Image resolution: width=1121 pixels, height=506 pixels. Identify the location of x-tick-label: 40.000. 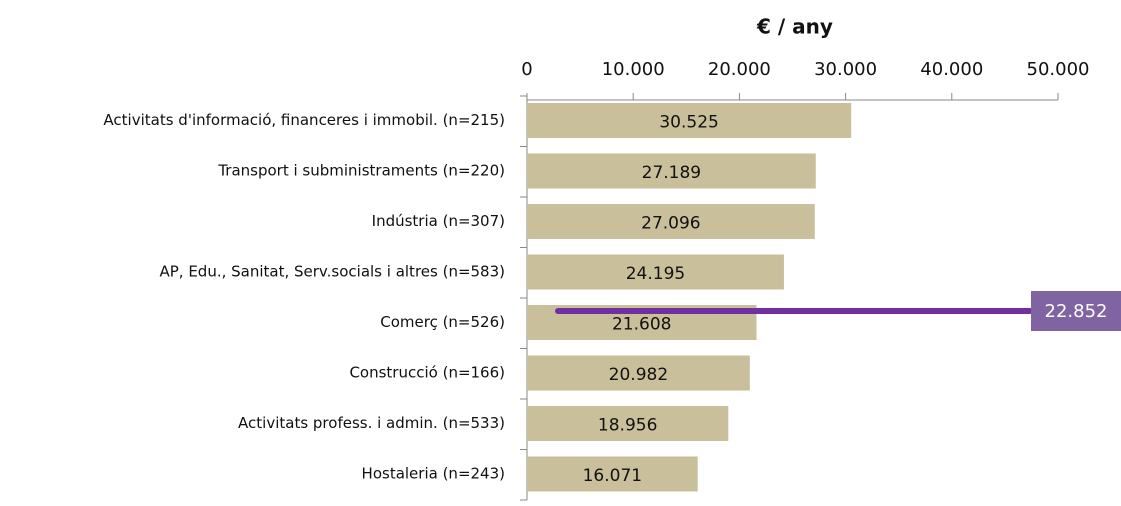
(951, 69).